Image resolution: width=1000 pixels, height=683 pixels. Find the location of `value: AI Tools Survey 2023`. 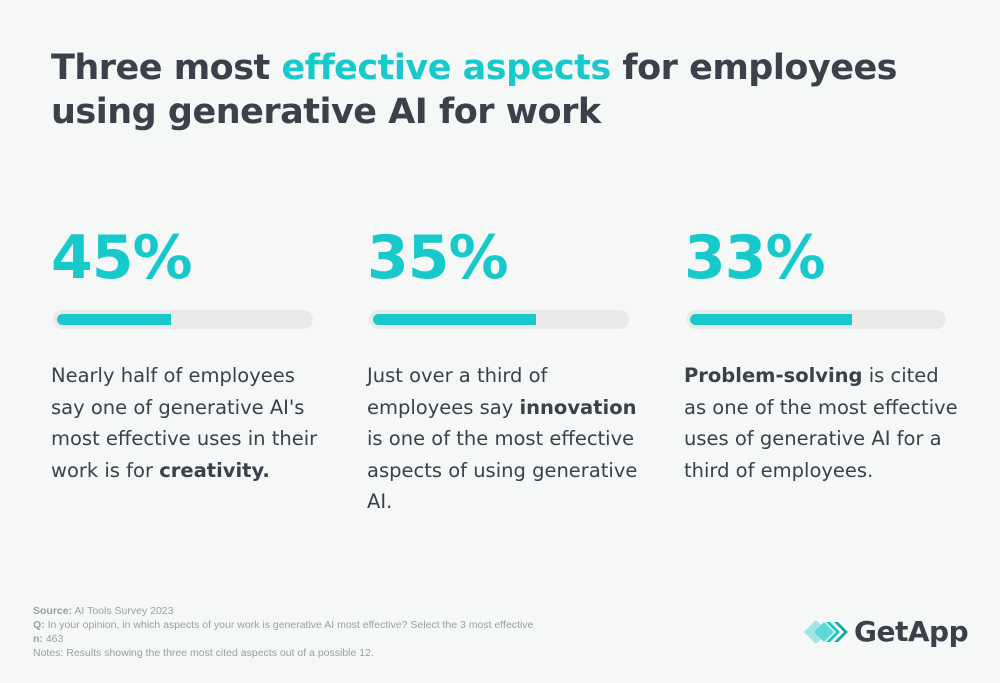

value: AI Tools Survey 2023 is located at coordinates (123, 611).